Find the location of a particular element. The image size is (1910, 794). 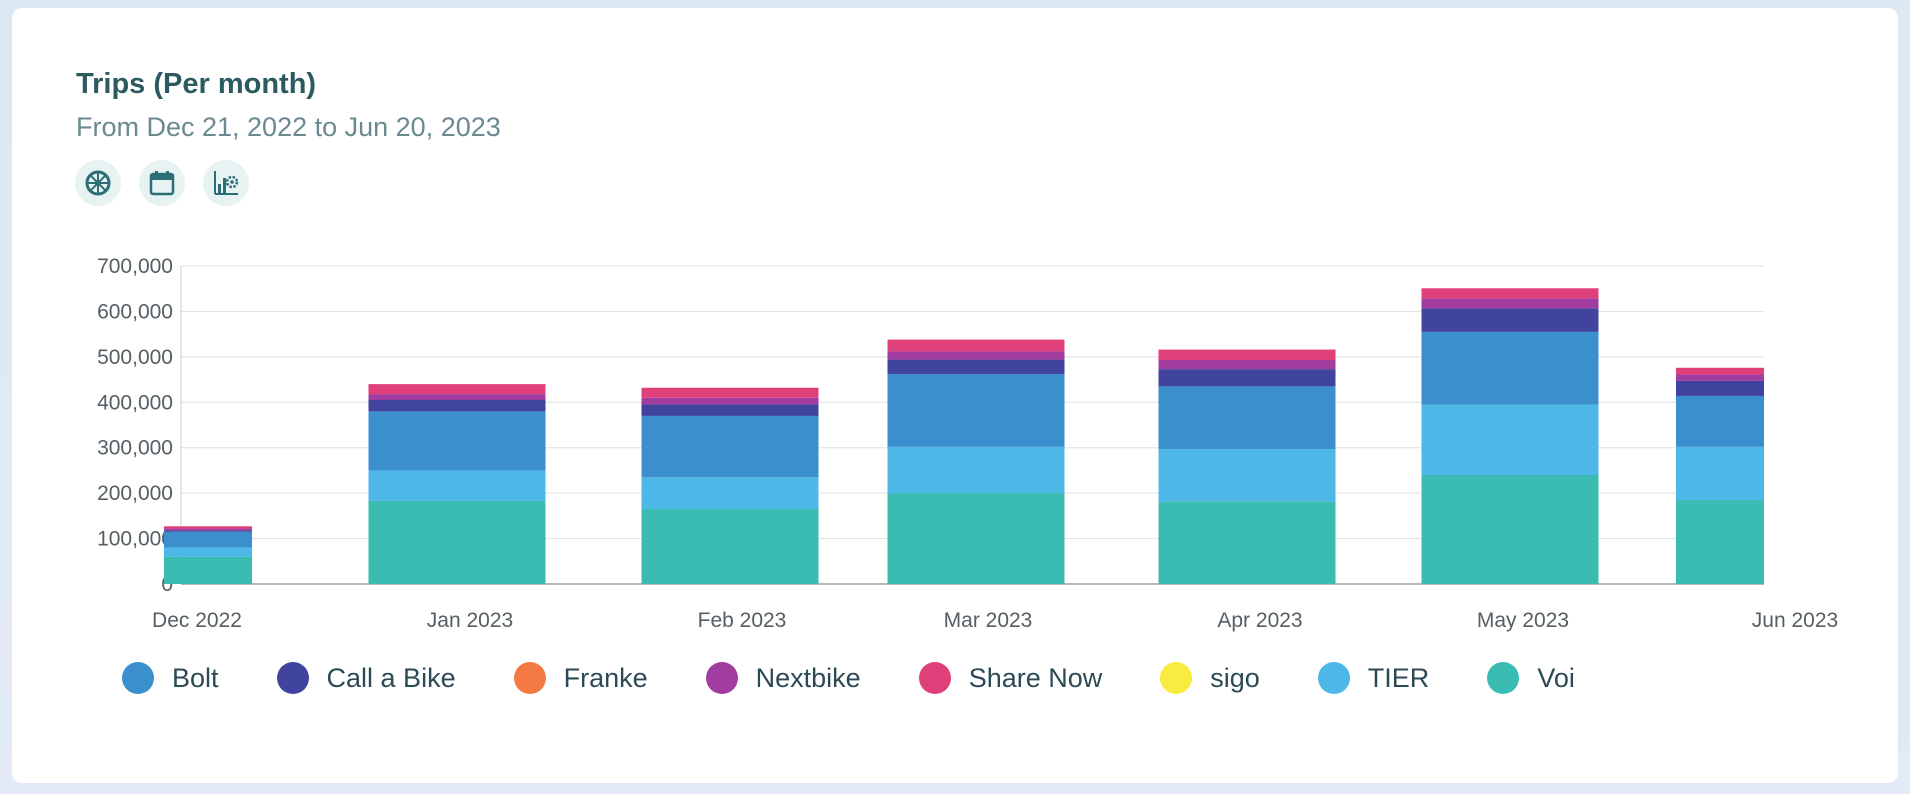

legend-item-tier: TIER is located at coordinates (1373, 678).